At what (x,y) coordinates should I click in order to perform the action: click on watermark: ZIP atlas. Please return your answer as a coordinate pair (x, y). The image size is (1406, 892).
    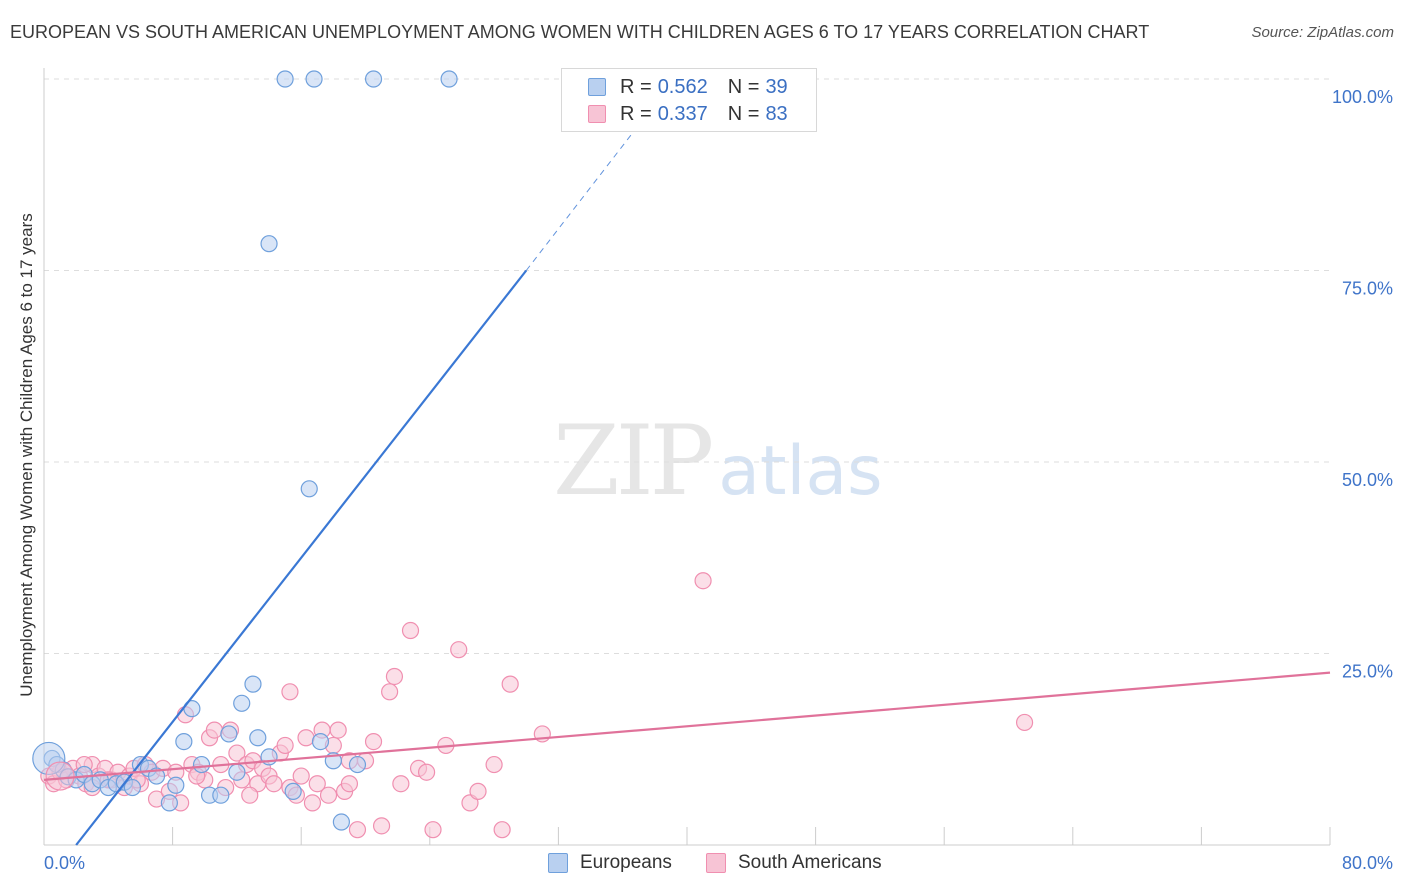
    Looking at the image, I should click on (718, 461).